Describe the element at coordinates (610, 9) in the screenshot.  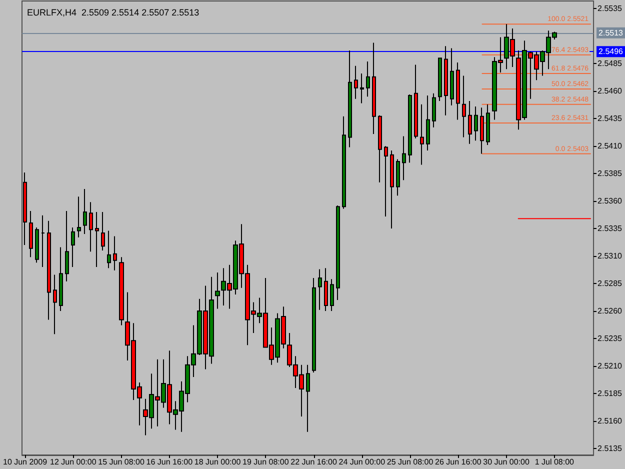
I see `y-tick-label: 2.5535` at that location.